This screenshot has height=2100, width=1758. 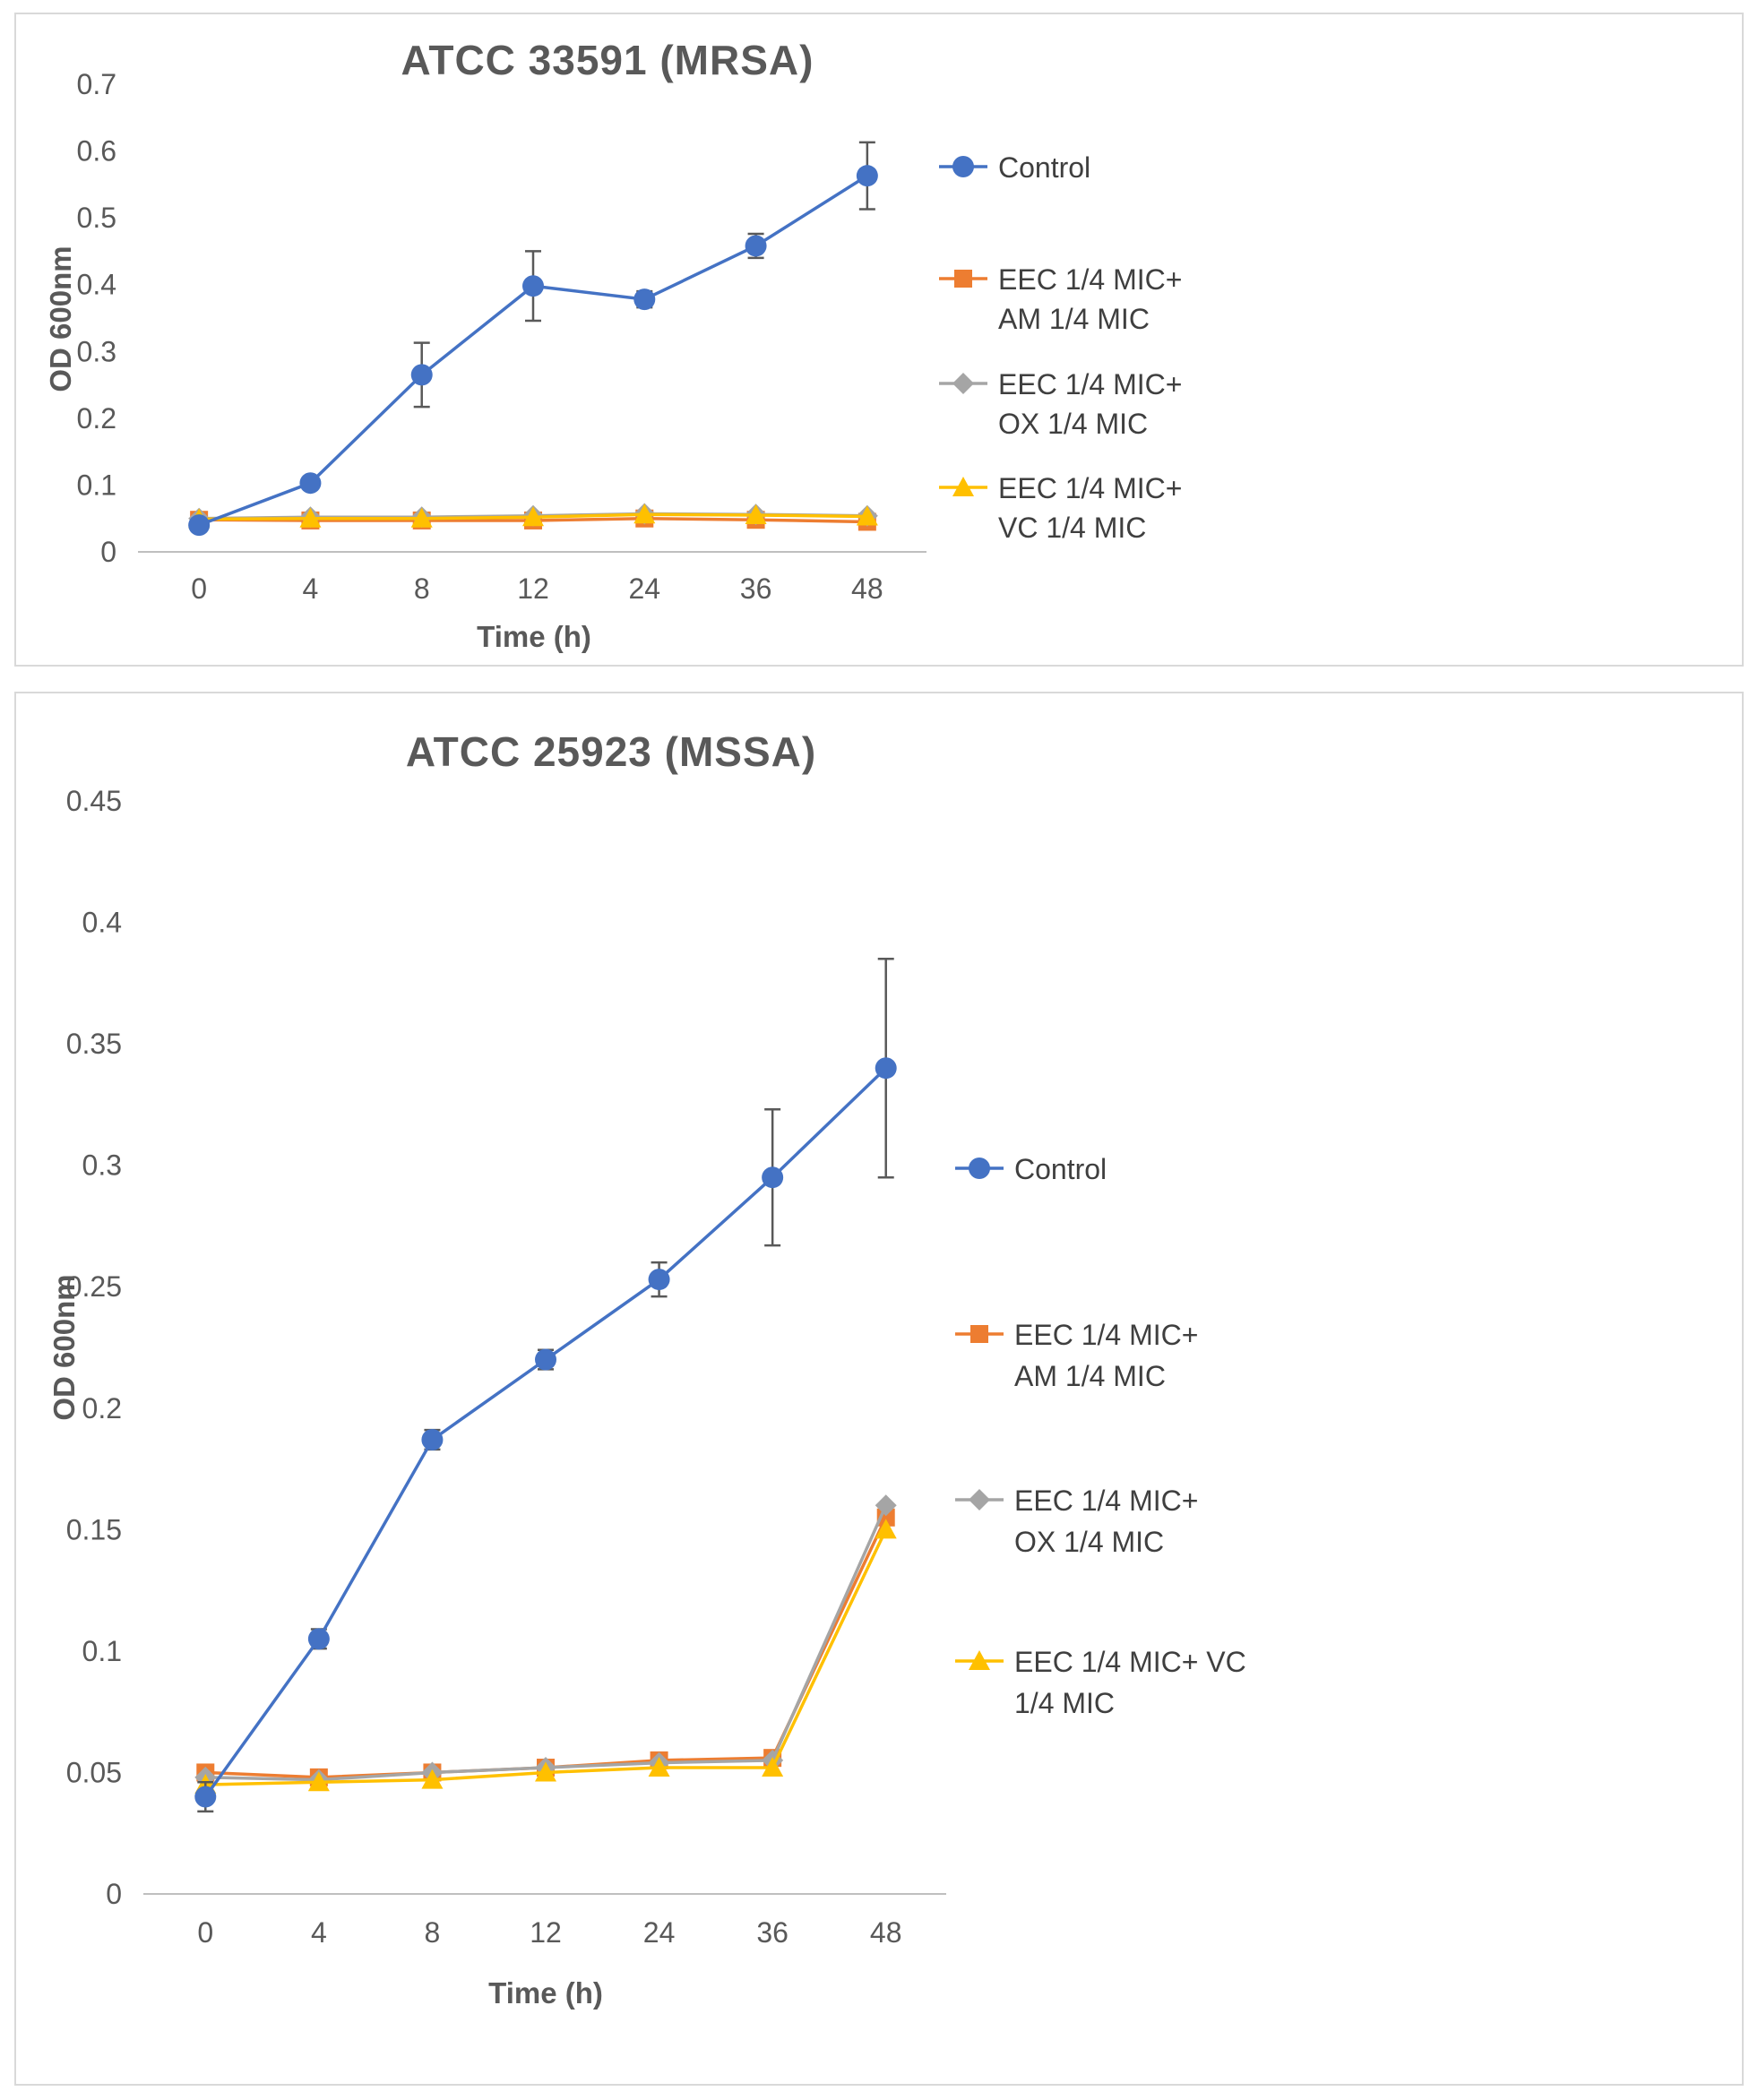 What do you see at coordinates (1064, 1703) in the screenshot?
I see `legend-label: 1/4 MIC` at bounding box center [1064, 1703].